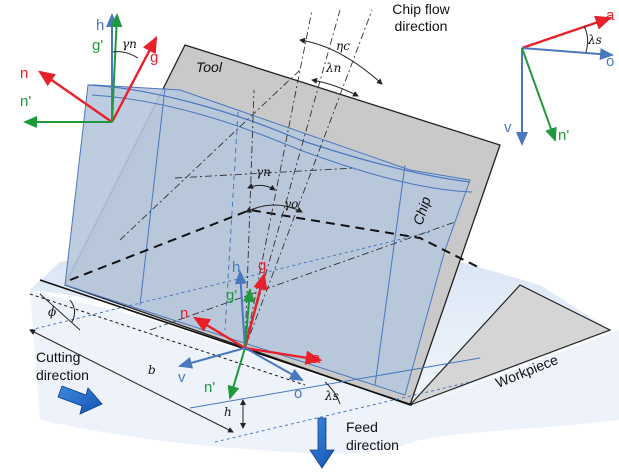 This screenshot has height=474, width=619. Describe the element at coordinates (283, 355) in the screenshot. I see `vec-a` at that location.